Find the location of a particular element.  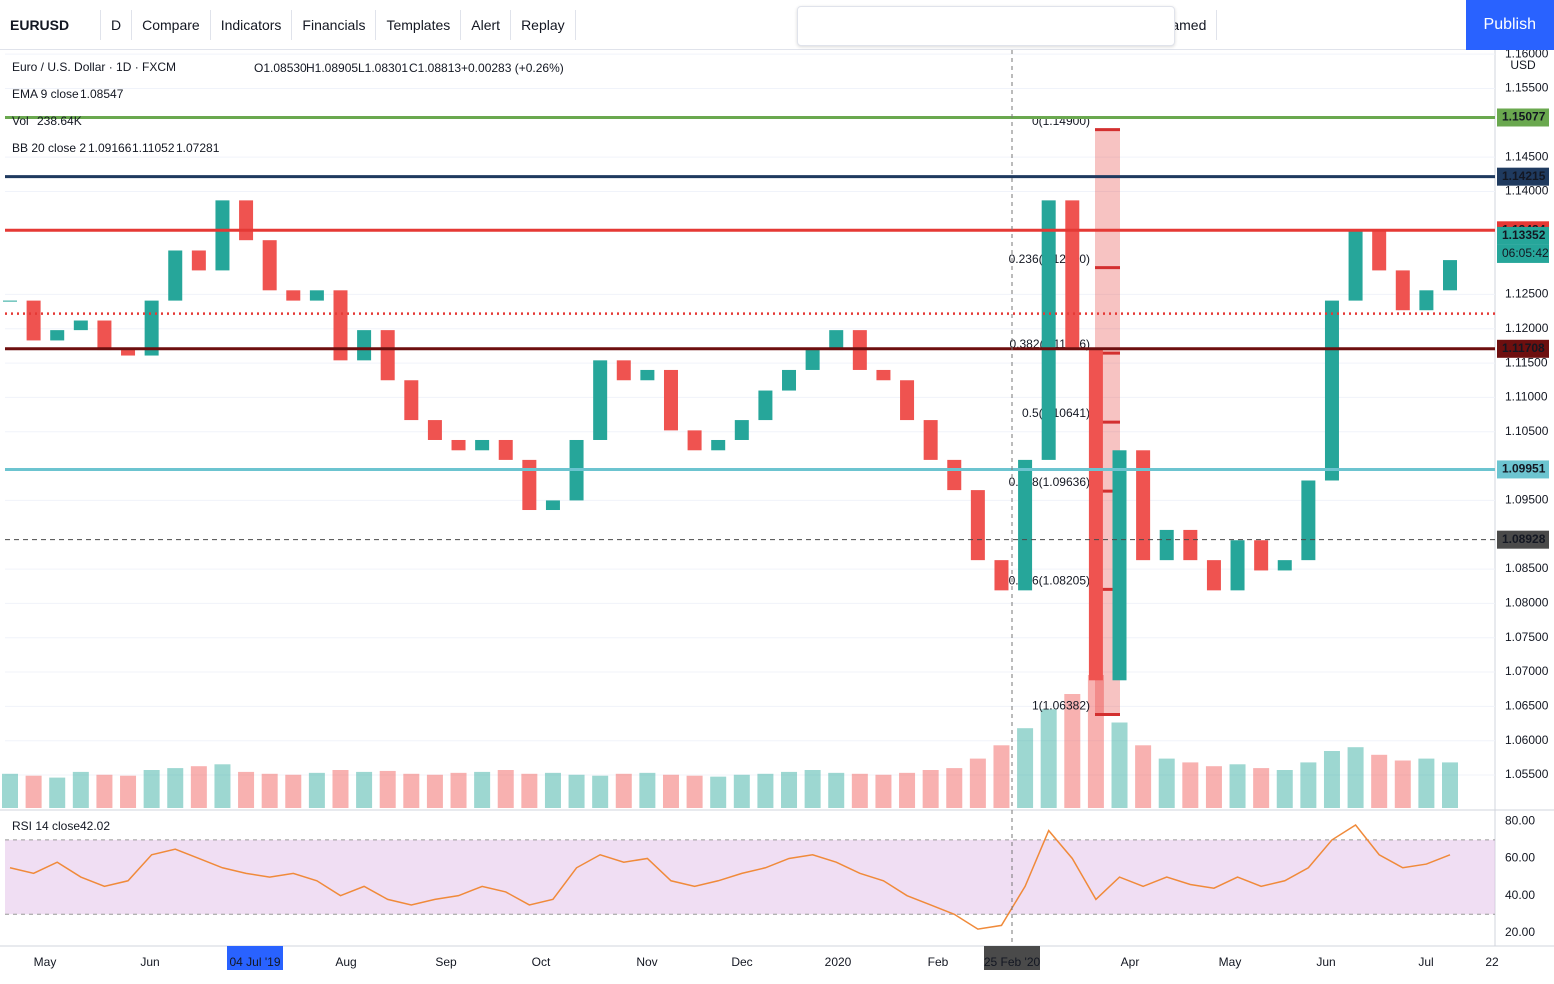

y-tick-label: 1.08500 is located at coordinates (1527, 568).